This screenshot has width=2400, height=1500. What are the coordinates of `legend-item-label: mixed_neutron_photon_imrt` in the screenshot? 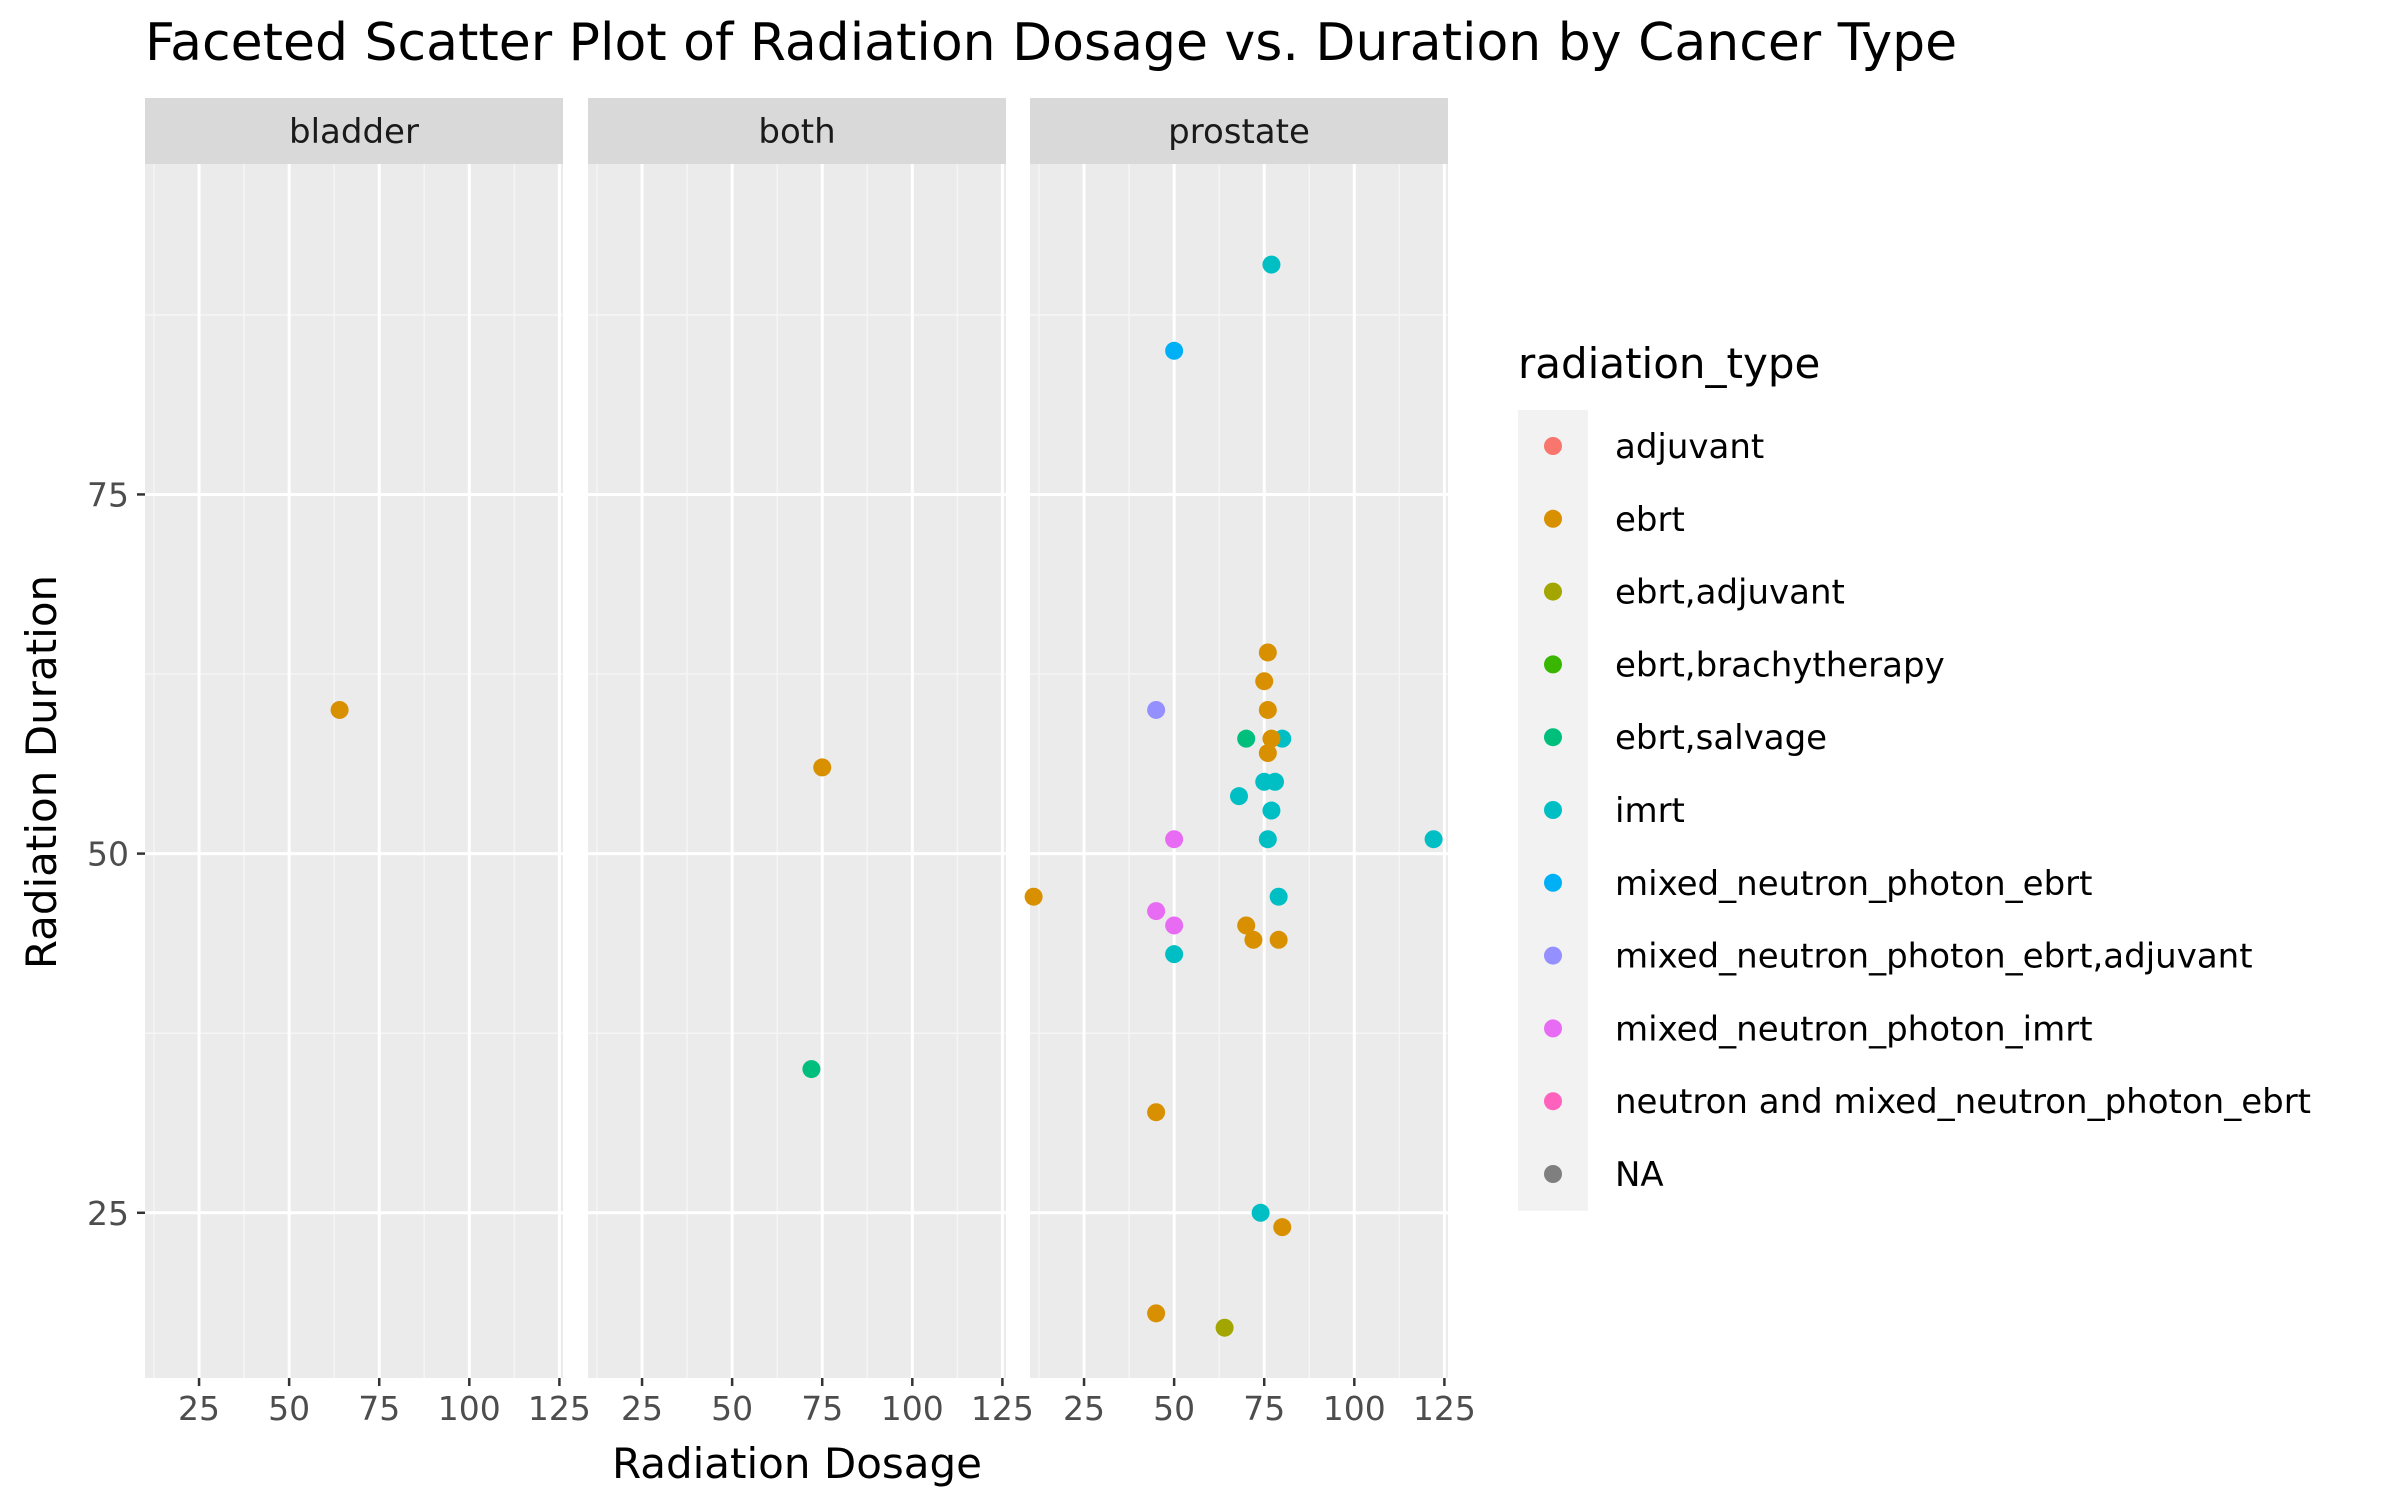 It's located at (1854, 1029).